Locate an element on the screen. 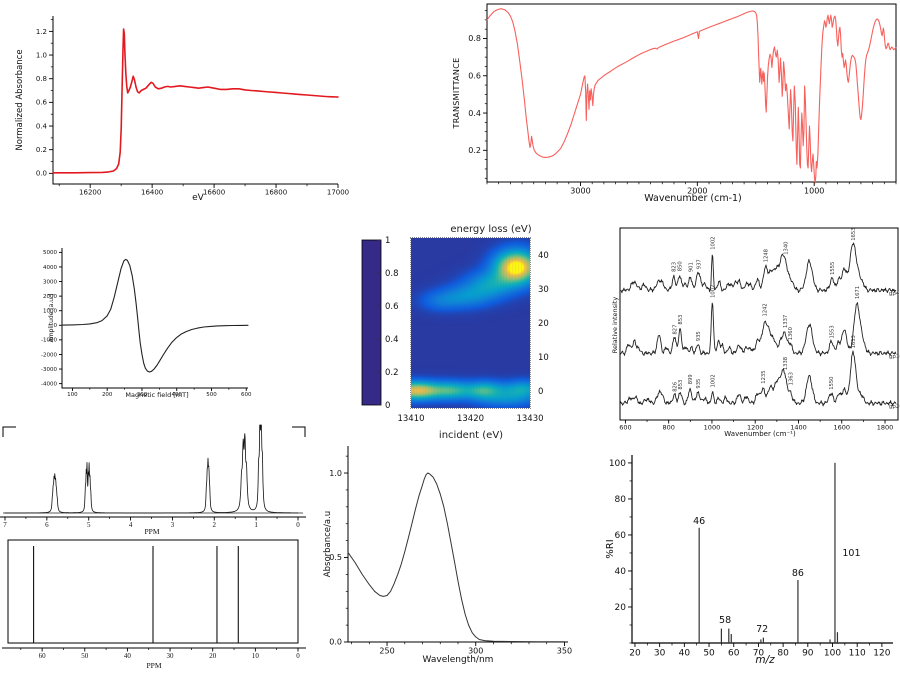 This screenshot has width=900, height=675. y-tick-label: 0.6 is located at coordinates (42, 103).